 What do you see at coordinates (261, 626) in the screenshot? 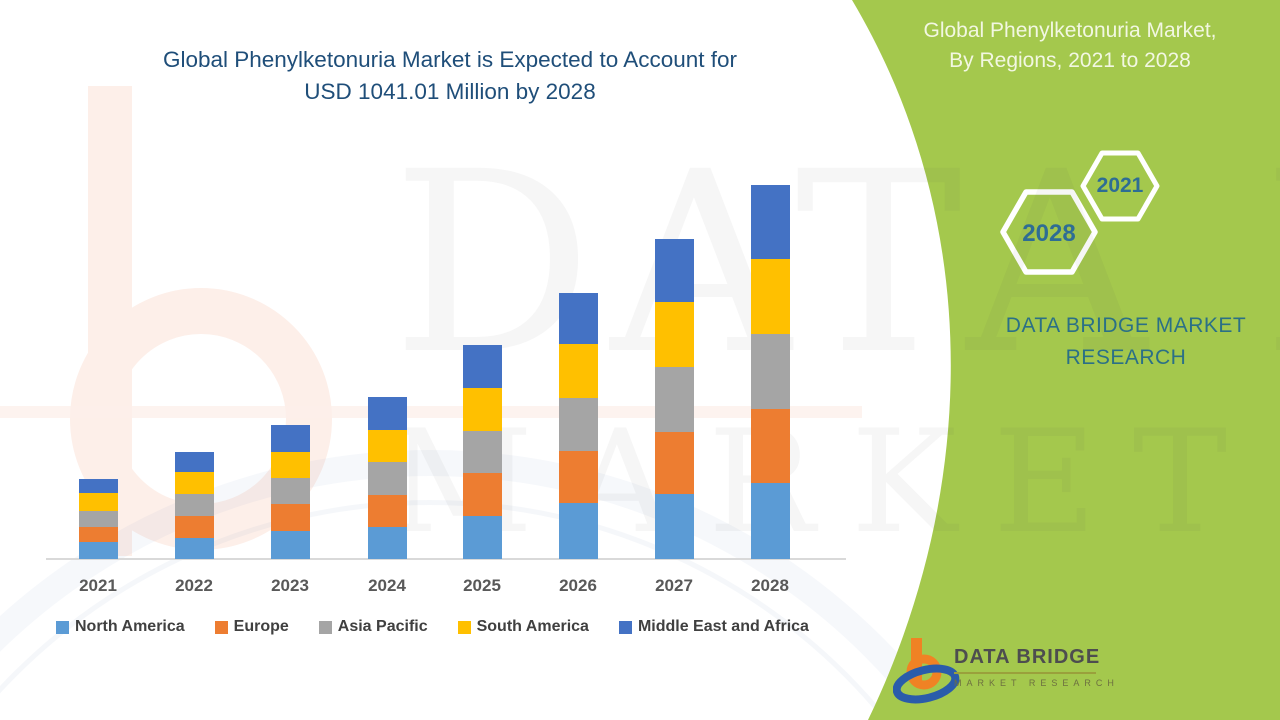
I see `legend-label: Europe` at bounding box center [261, 626].